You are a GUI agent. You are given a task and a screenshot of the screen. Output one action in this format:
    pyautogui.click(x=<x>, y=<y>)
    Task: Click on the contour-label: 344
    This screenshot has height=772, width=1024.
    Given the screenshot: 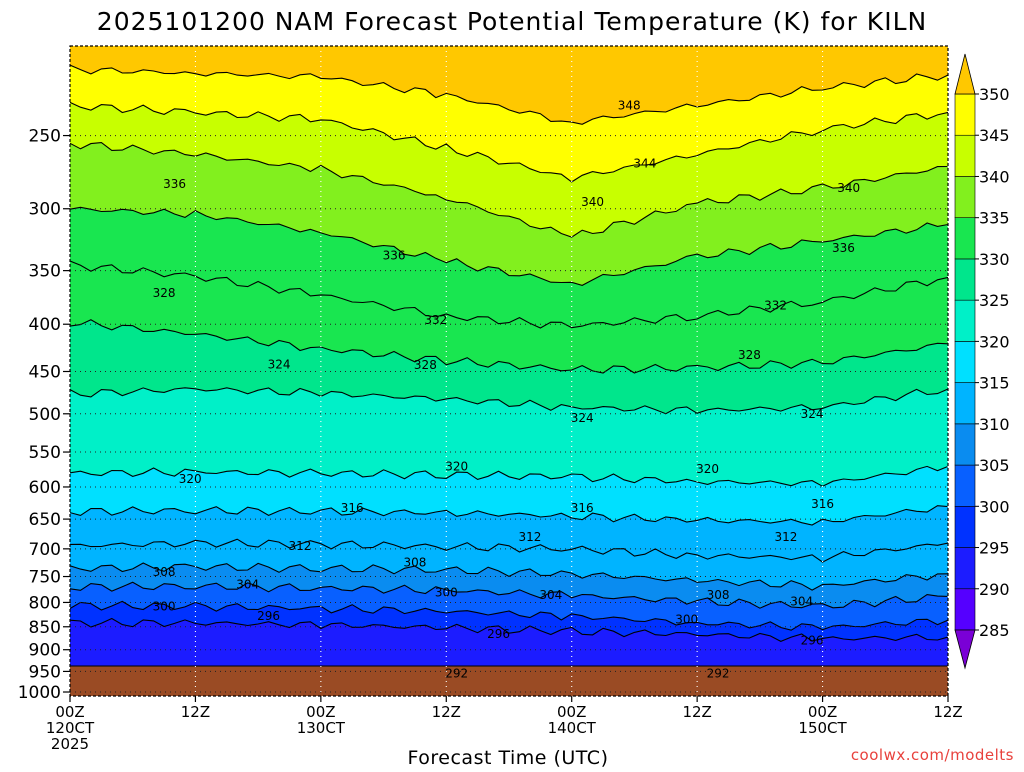 What is the action you would take?
    pyautogui.click(x=644, y=163)
    